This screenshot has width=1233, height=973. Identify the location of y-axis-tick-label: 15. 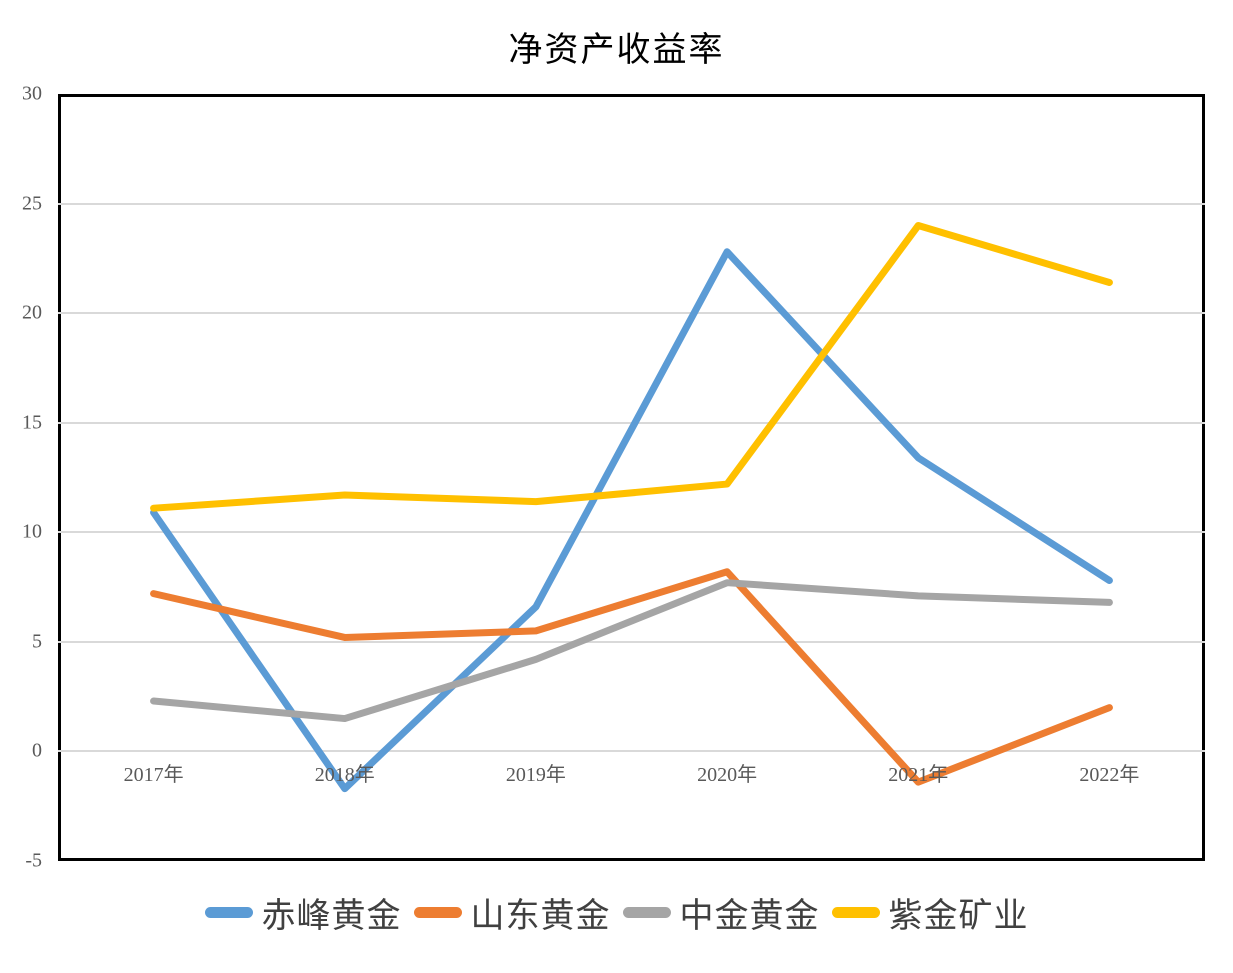
(32, 422).